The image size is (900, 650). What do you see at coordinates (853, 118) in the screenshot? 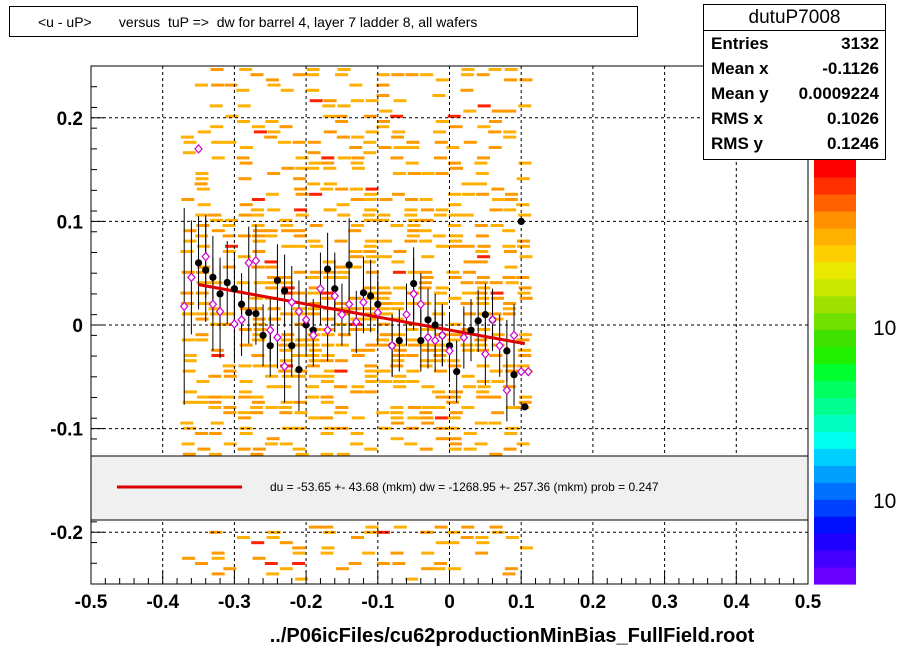
I see `stat-value: 0.1026` at bounding box center [853, 118].